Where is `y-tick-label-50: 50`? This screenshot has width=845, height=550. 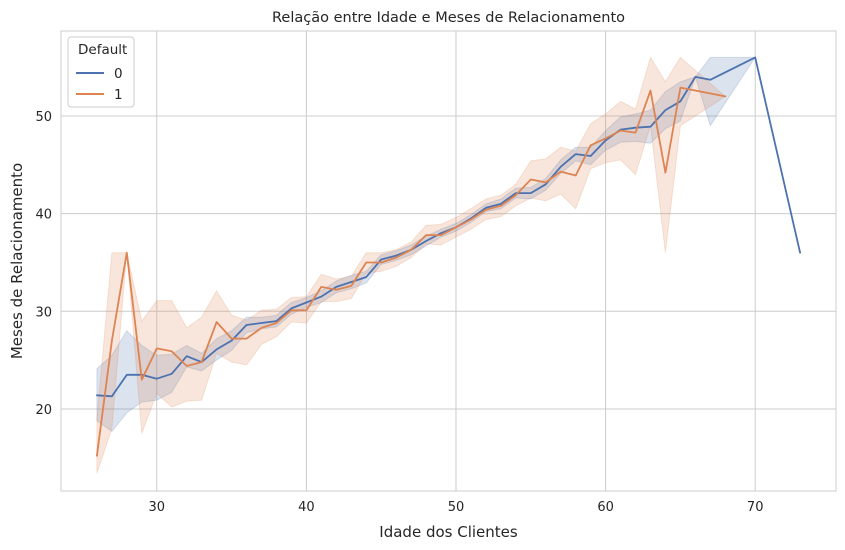 y-tick-label-50: 50 is located at coordinates (43, 117).